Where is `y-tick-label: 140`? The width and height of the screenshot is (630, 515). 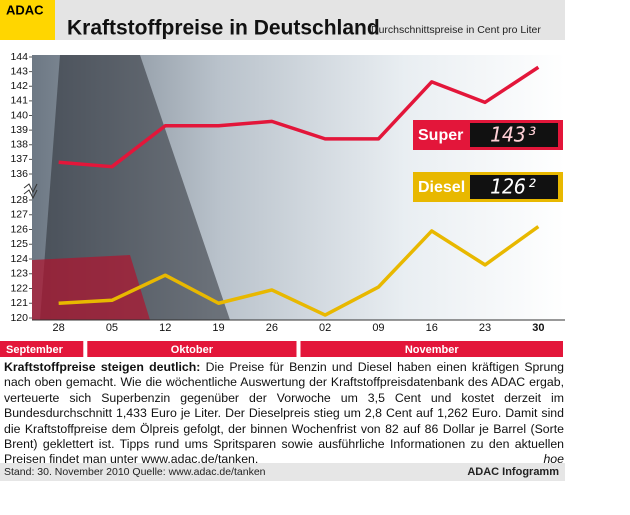
y-tick-label: 140 is located at coordinates (19, 115).